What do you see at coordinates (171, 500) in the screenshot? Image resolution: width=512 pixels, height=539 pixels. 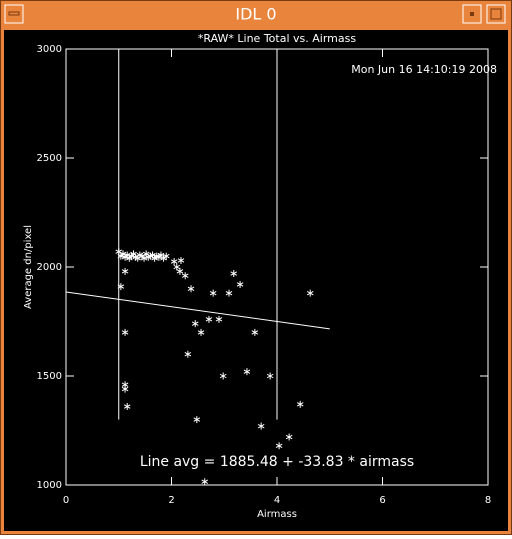 I see `x-tick-label: 2` at bounding box center [171, 500].